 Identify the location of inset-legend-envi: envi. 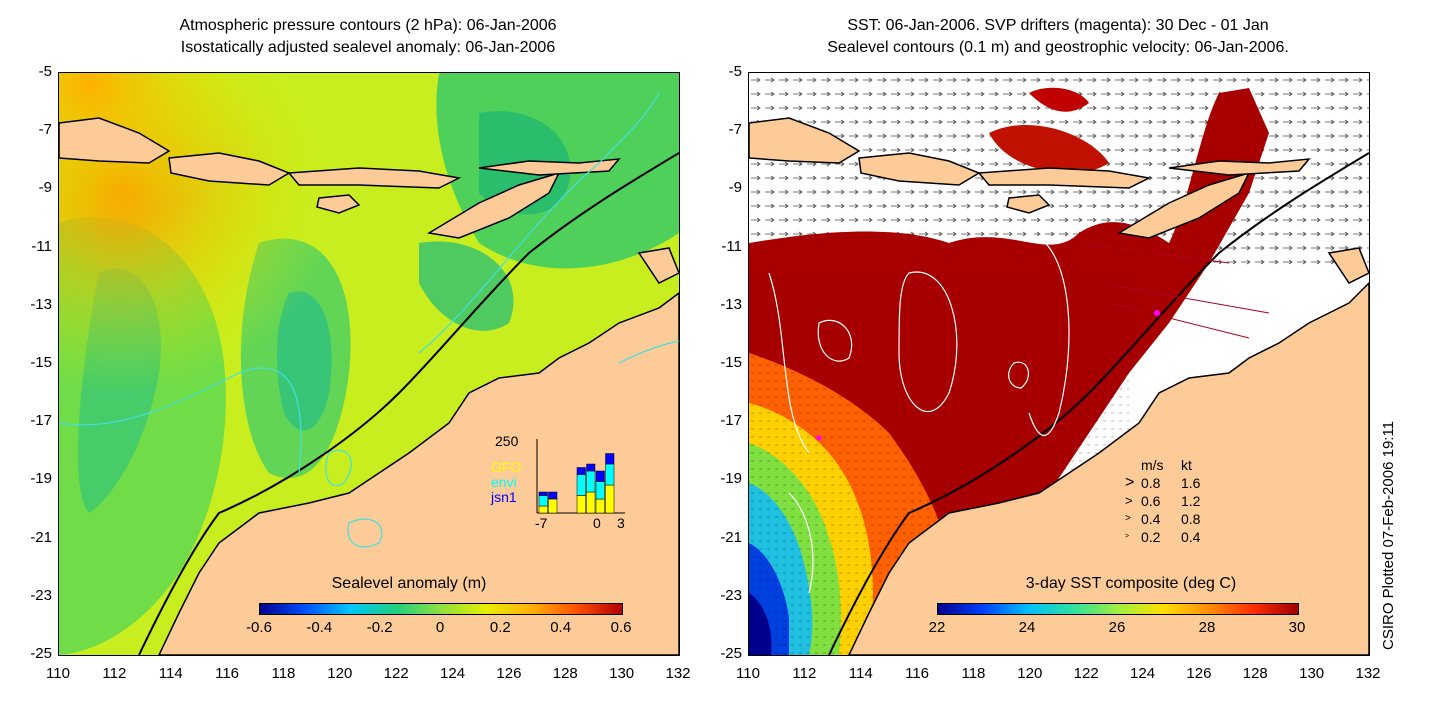
(504, 482).